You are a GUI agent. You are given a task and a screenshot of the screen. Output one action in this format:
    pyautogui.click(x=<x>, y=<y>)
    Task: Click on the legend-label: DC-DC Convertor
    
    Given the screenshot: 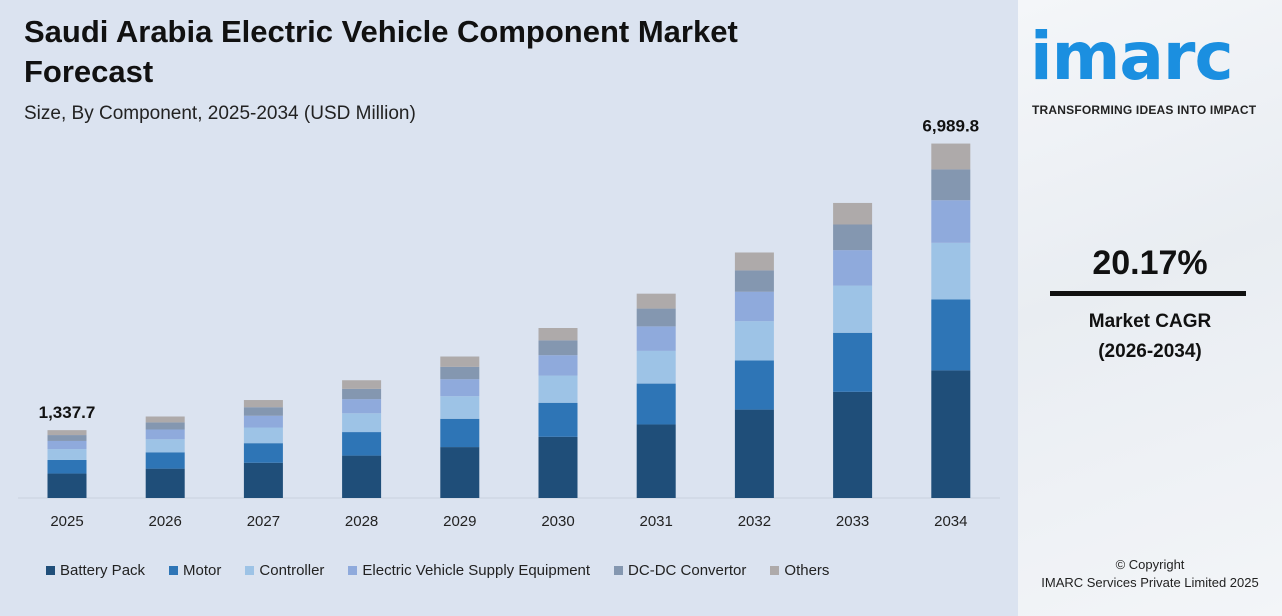 What is the action you would take?
    pyautogui.click(x=687, y=570)
    